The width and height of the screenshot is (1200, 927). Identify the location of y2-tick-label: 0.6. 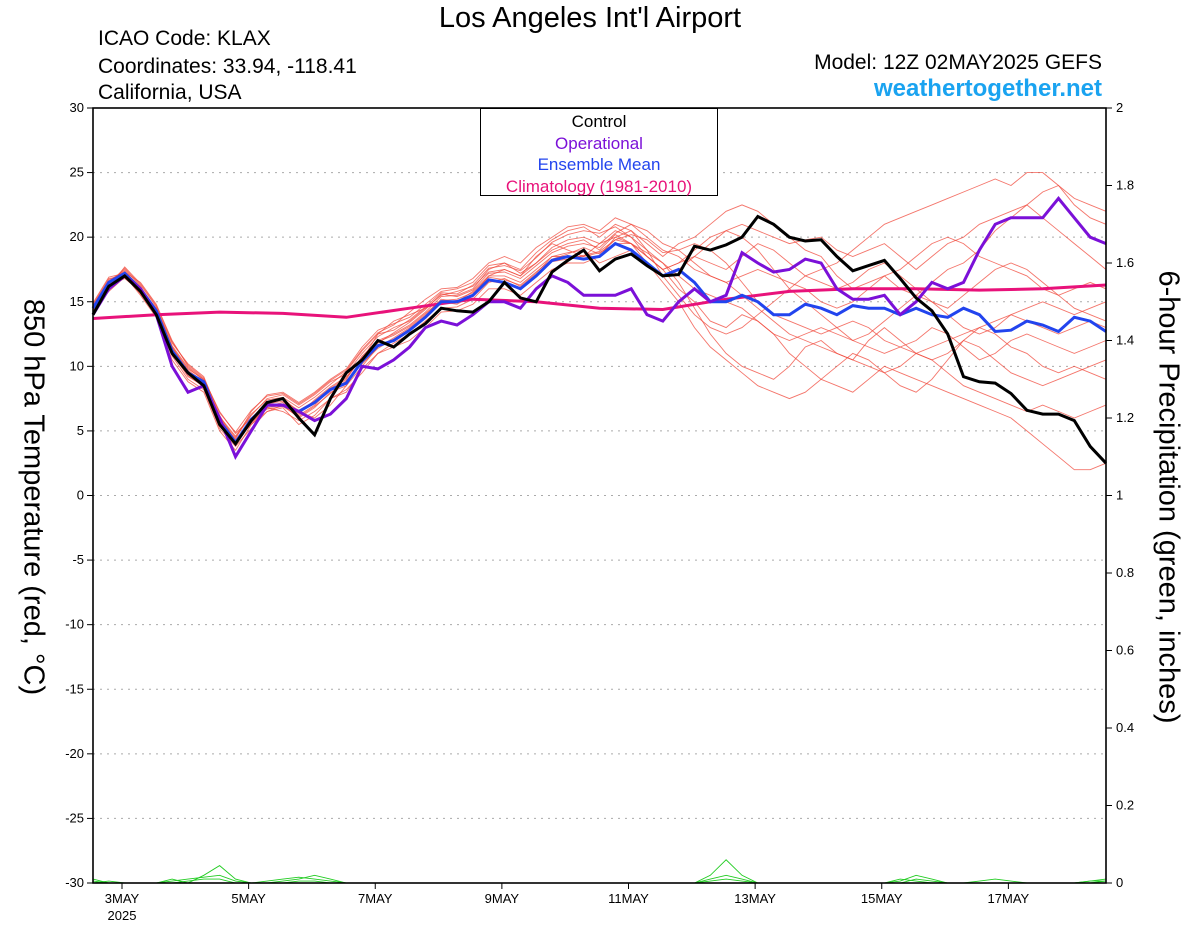
(1125, 650).